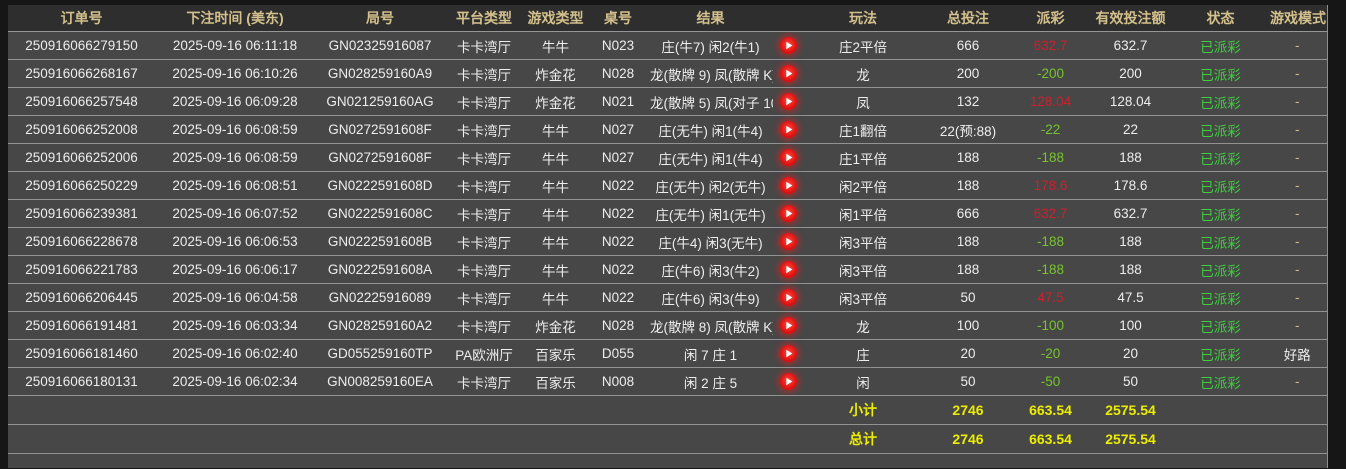 This screenshot has height=469, width=1346. Describe the element at coordinates (1130, 241) in the screenshot. I see `valid-bet-cell: 188` at that location.